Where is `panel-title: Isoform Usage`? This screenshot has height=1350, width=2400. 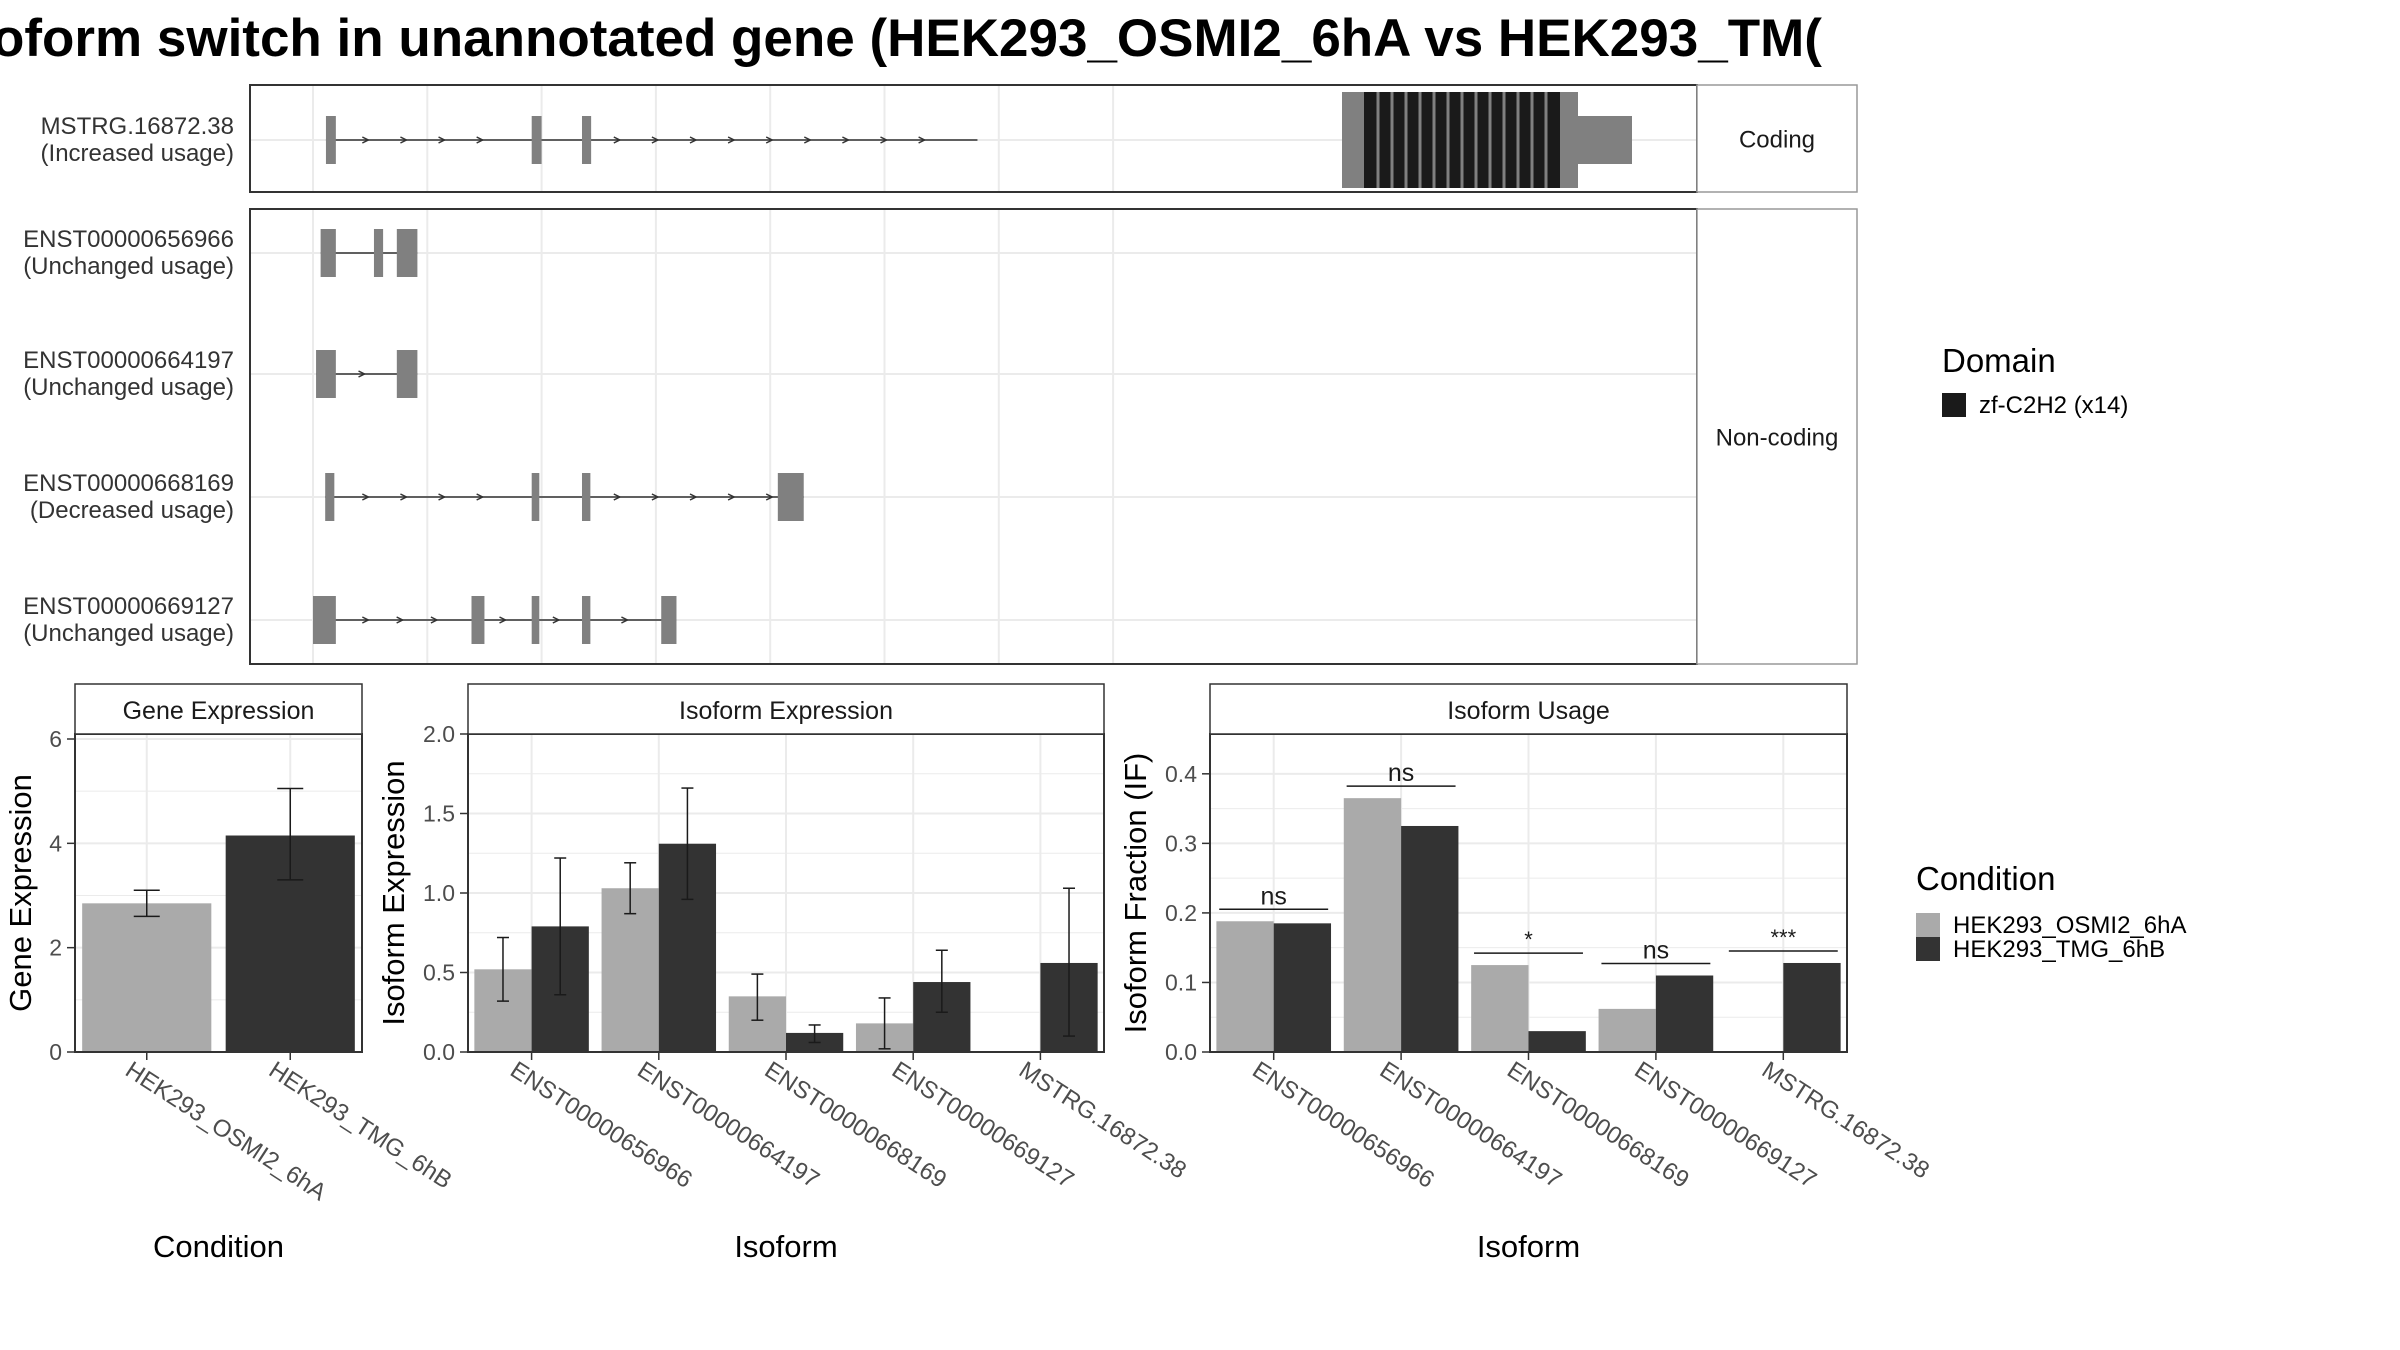
panel-title: Isoform Usage is located at coordinates (1528, 711).